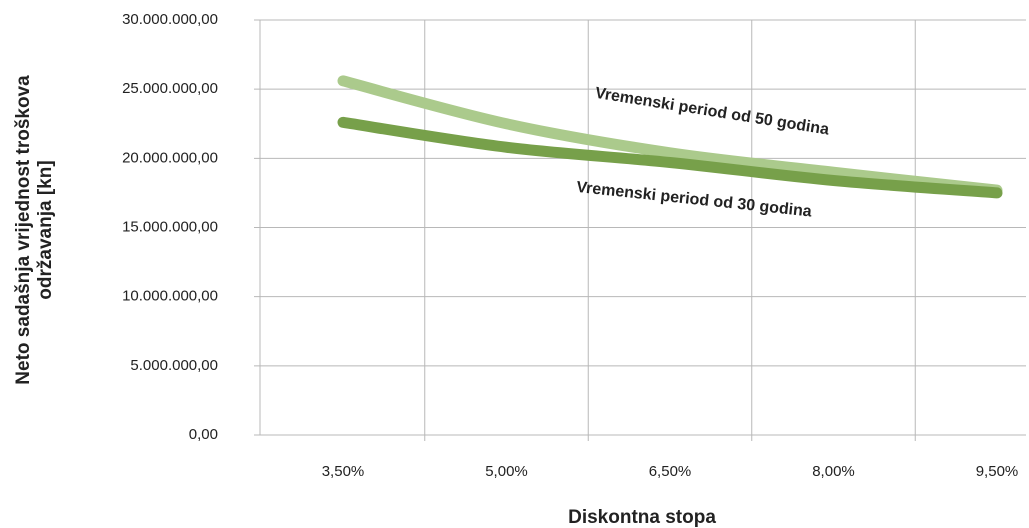 The width and height of the screenshot is (1029, 528). I want to click on y-tick-label: 0,00, so click(203, 434).